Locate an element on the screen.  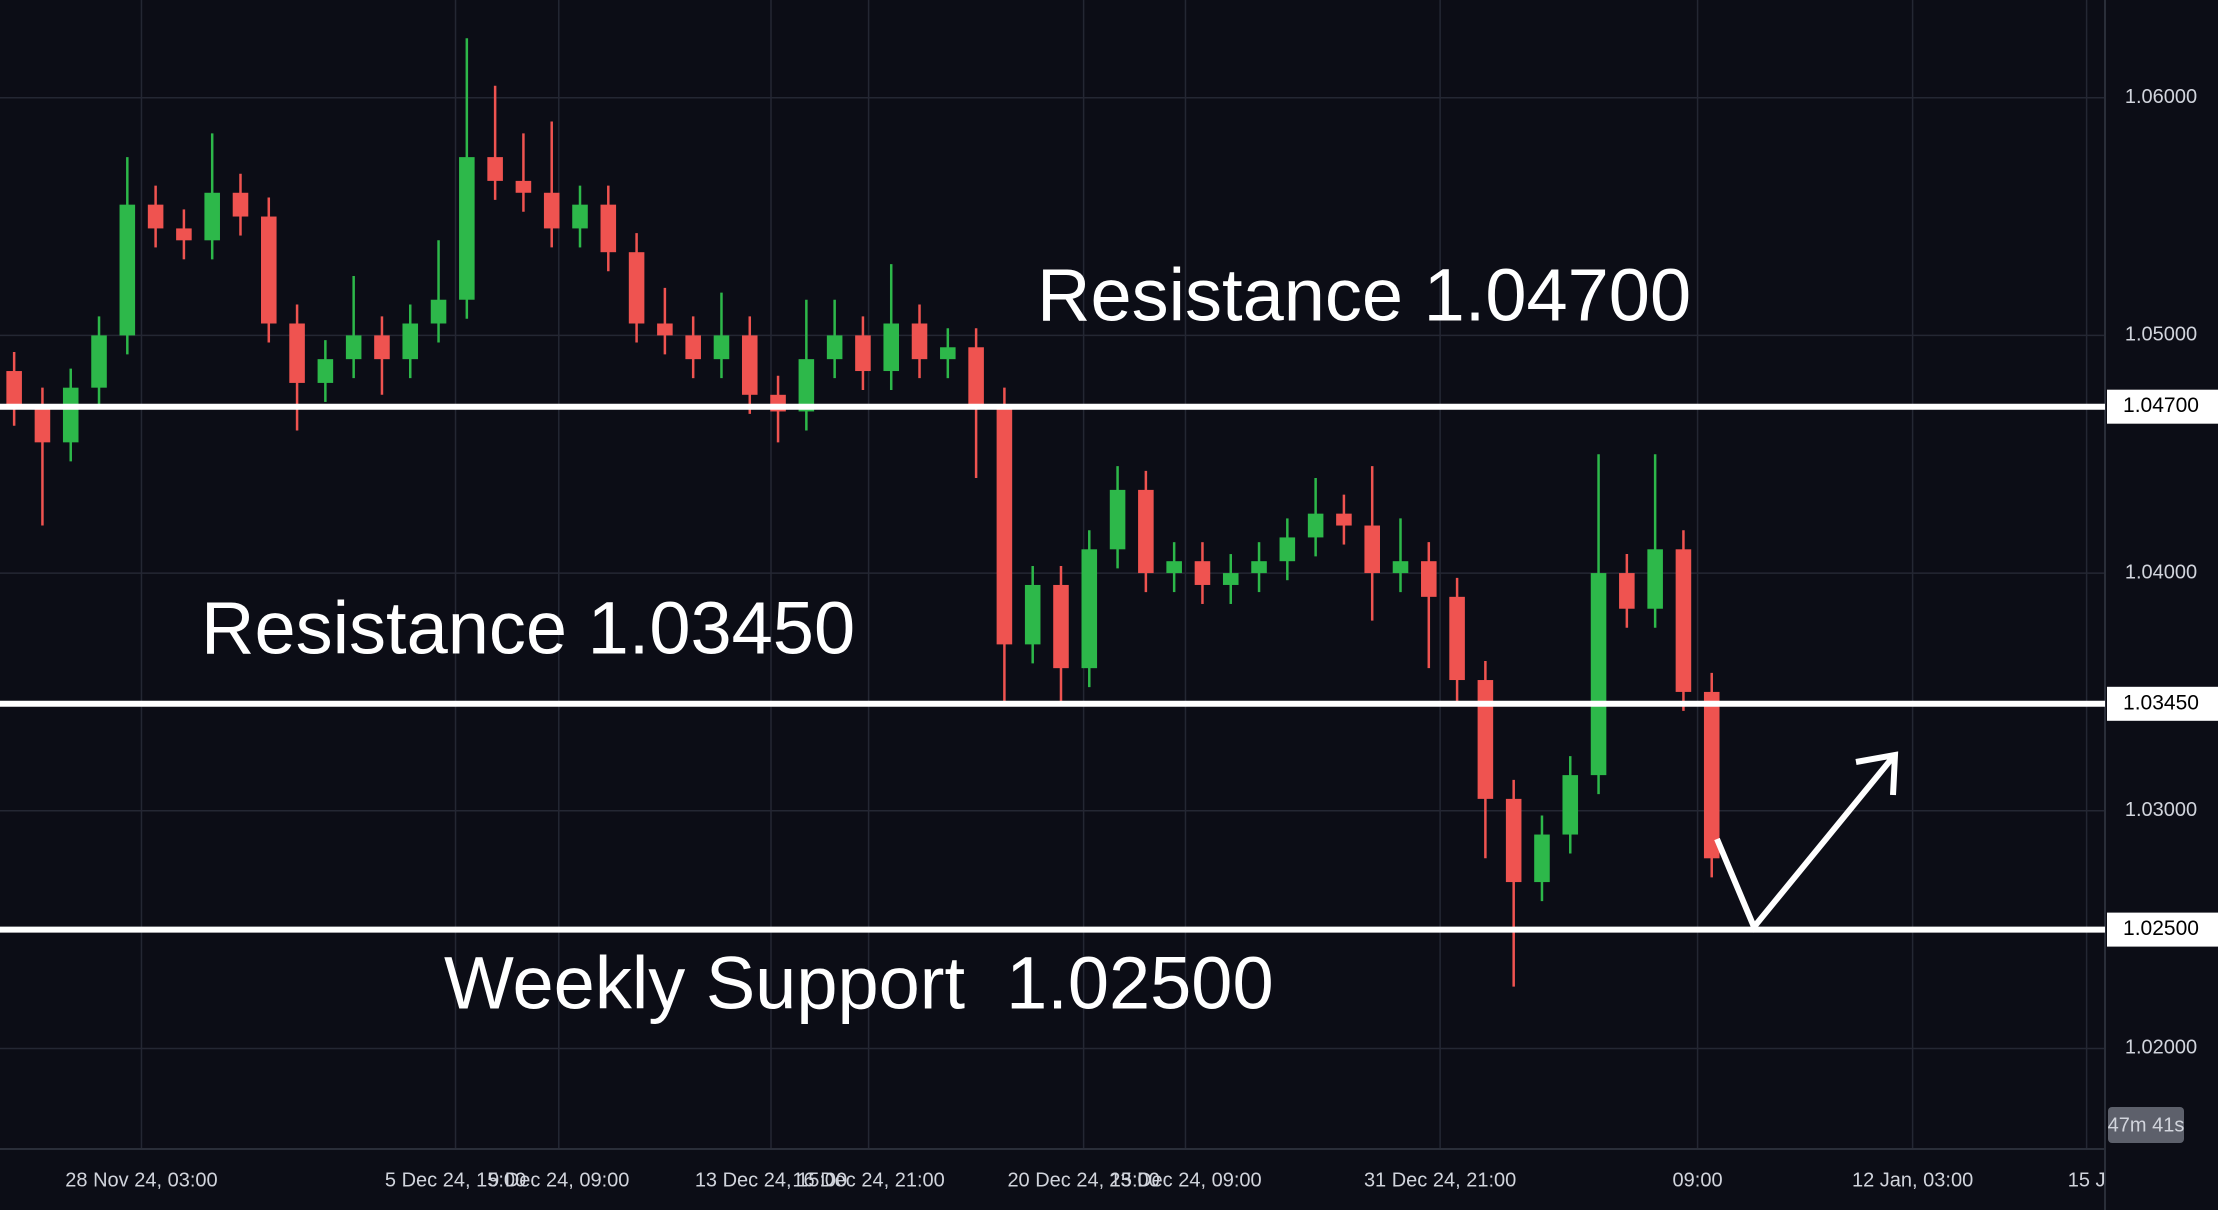
annotation: Resistance 1.03450 is located at coordinates (528, 628).